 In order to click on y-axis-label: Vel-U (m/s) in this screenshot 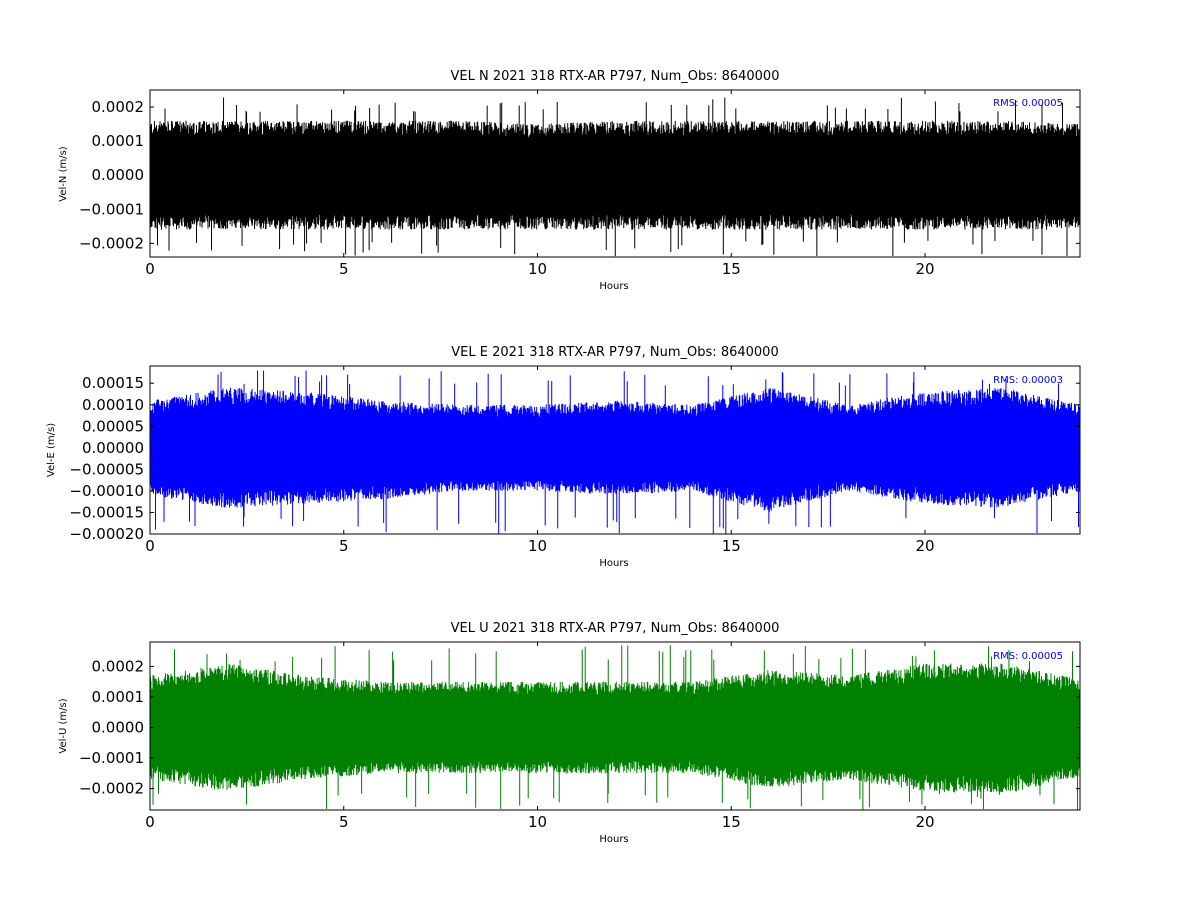, I will do `click(63, 725)`.